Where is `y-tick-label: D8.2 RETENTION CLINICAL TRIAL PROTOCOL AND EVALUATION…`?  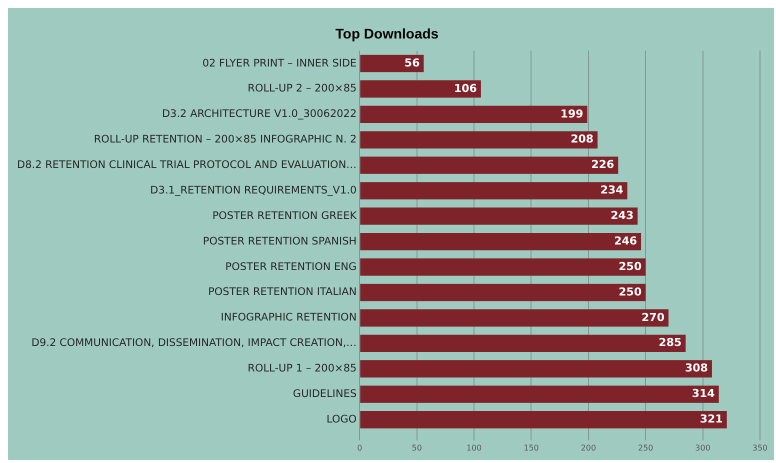
y-tick-label: D8.2 RETENTION CLINICAL TRIAL PROTOCOL AND EVALUATION… is located at coordinates (186, 165).